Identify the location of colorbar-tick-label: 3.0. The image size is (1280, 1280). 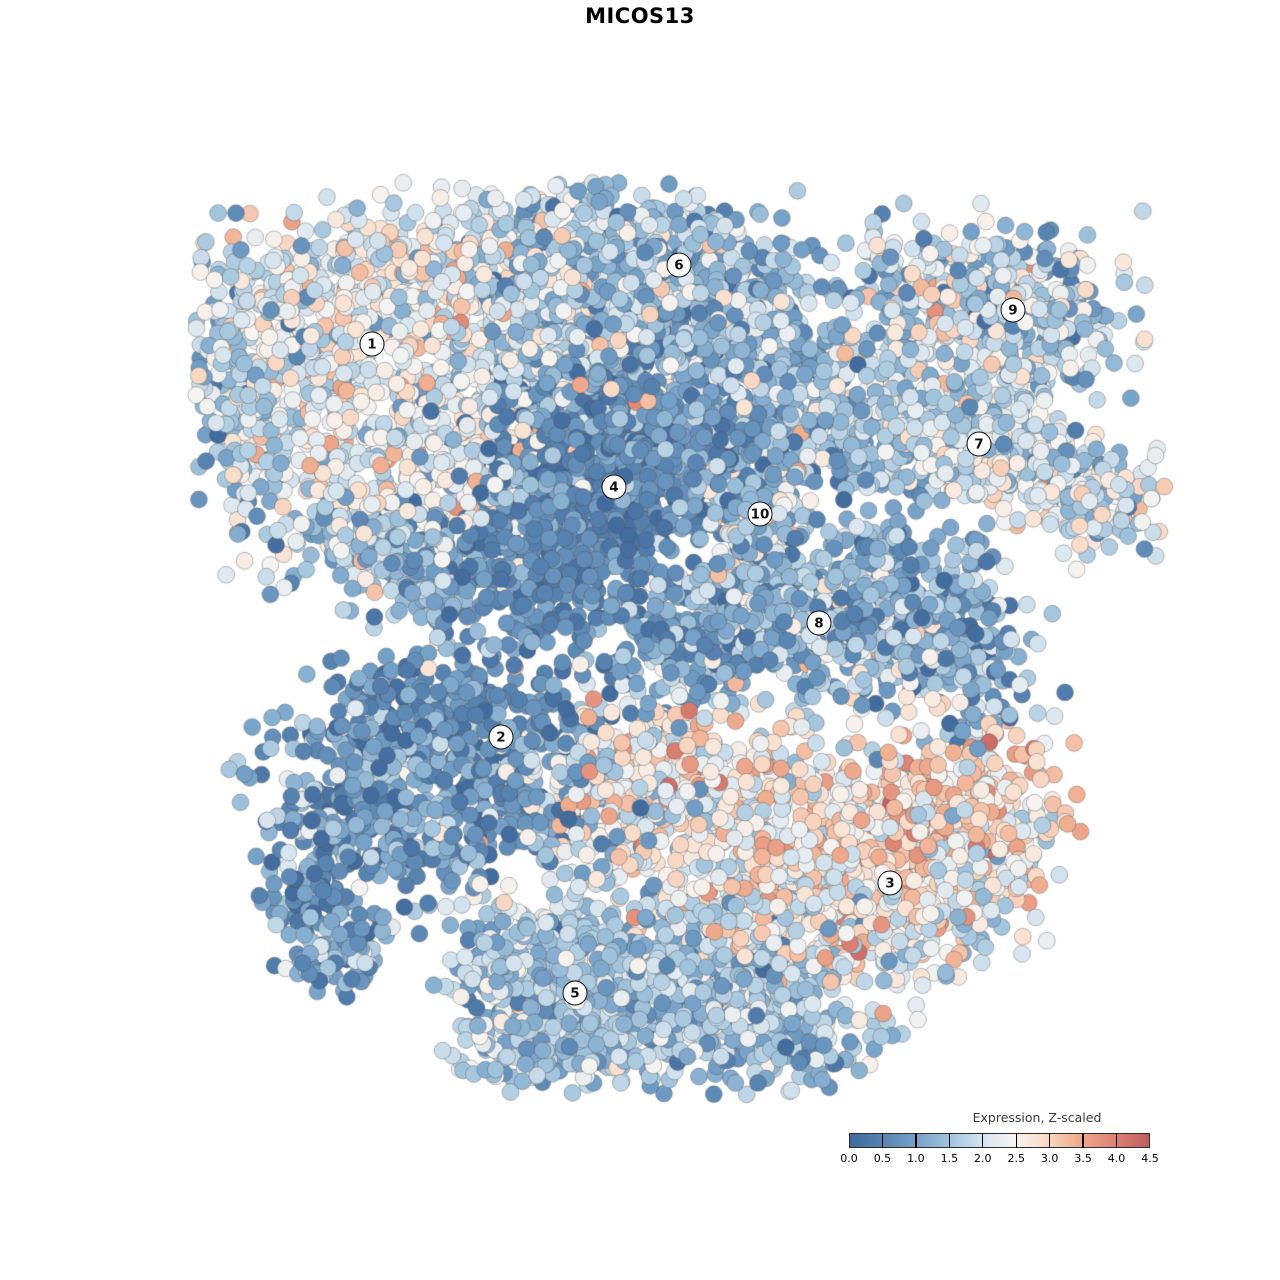
(1049, 1158).